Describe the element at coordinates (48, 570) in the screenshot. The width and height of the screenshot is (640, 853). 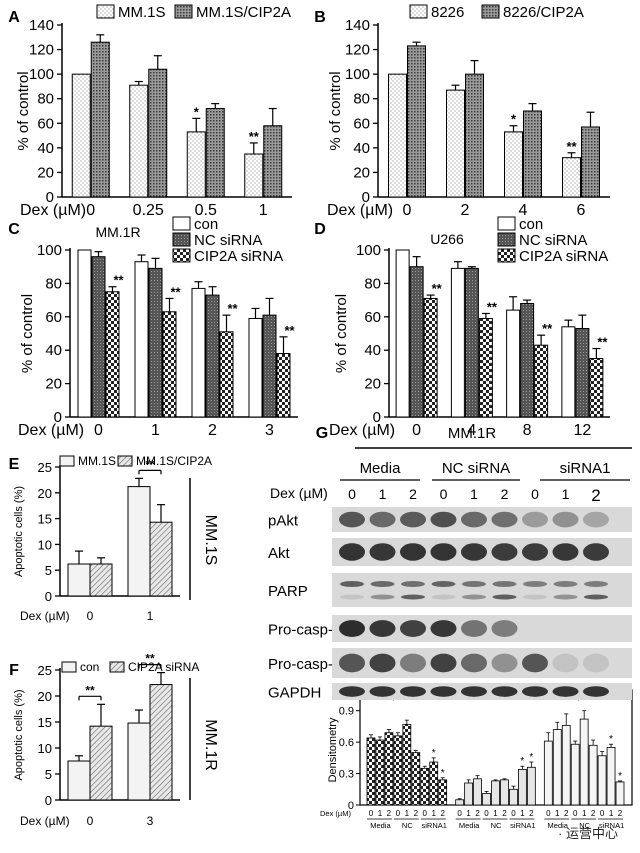
I see `y-tick-label: 5` at that location.